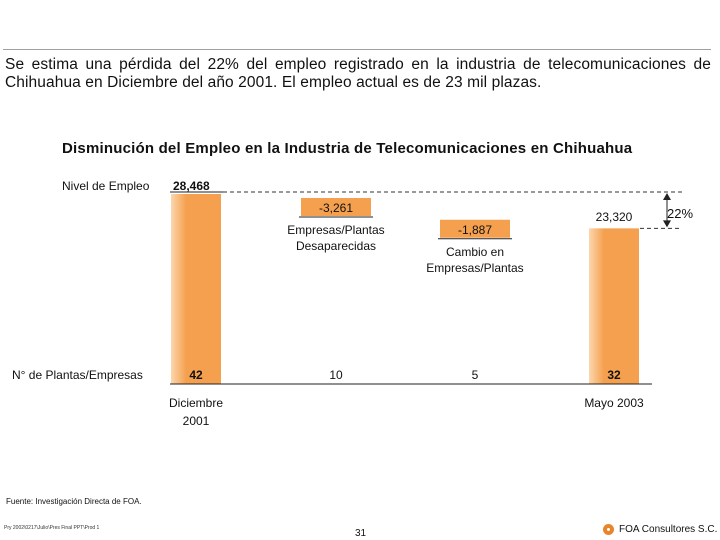  Describe the element at coordinates (196, 375) in the screenshot. I see `plants-count-0: 42` at that location.